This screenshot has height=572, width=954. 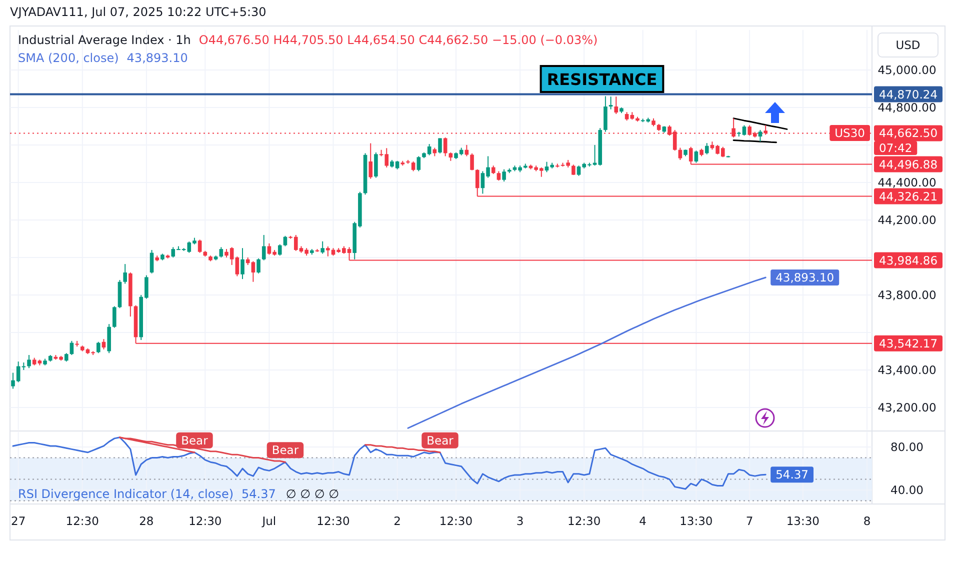 What do you see at coordinates (642, 521) in the screenshot?
I see `x-tick-label: 4` at bounding box center [642, 521].